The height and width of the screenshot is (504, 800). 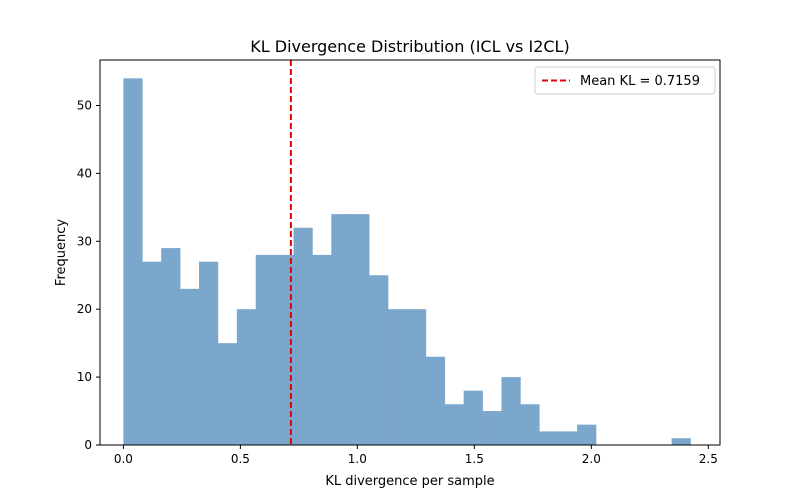 What do you see at coordinates (88, 275) in the screenshot?
I see `y-axis: 0 10 20 30 40 50` at bounding box center [88, 275].